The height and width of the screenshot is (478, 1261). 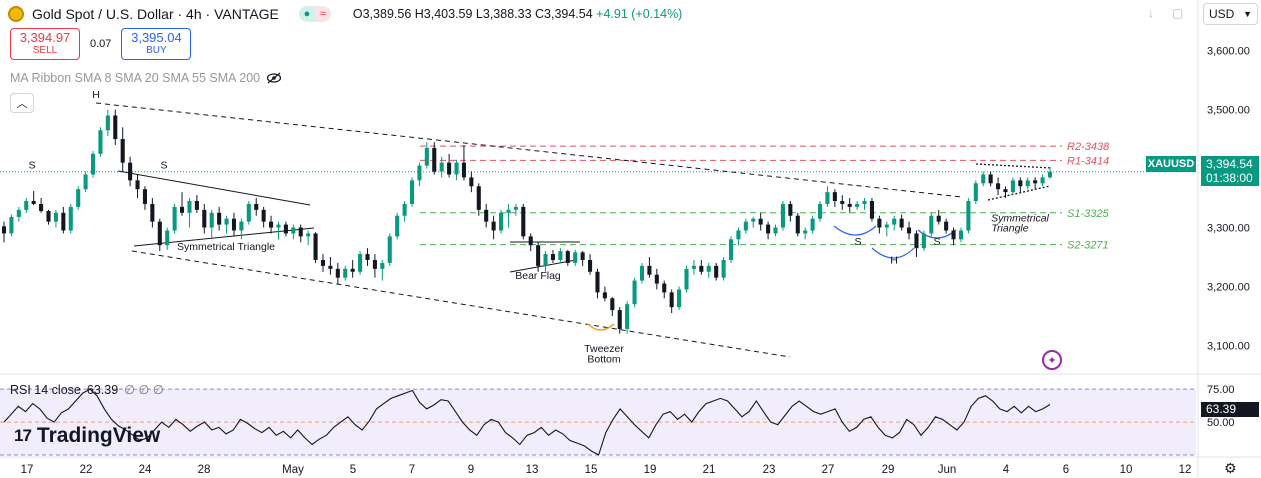 I want to click on square-icon: ▢, so click(x=1178, y=13).